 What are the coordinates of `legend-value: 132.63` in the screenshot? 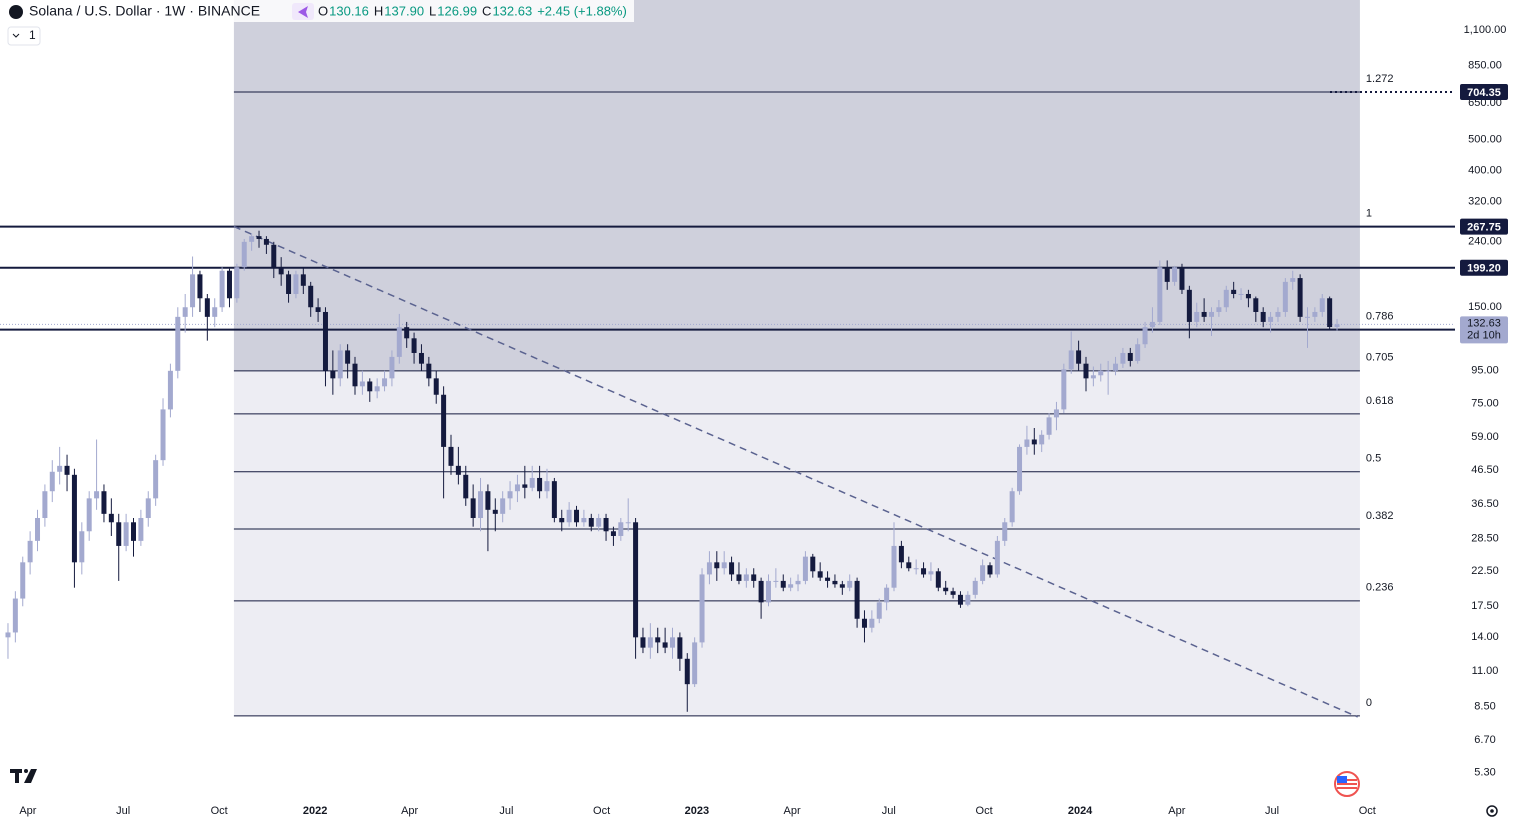 It's located at (512, 10).